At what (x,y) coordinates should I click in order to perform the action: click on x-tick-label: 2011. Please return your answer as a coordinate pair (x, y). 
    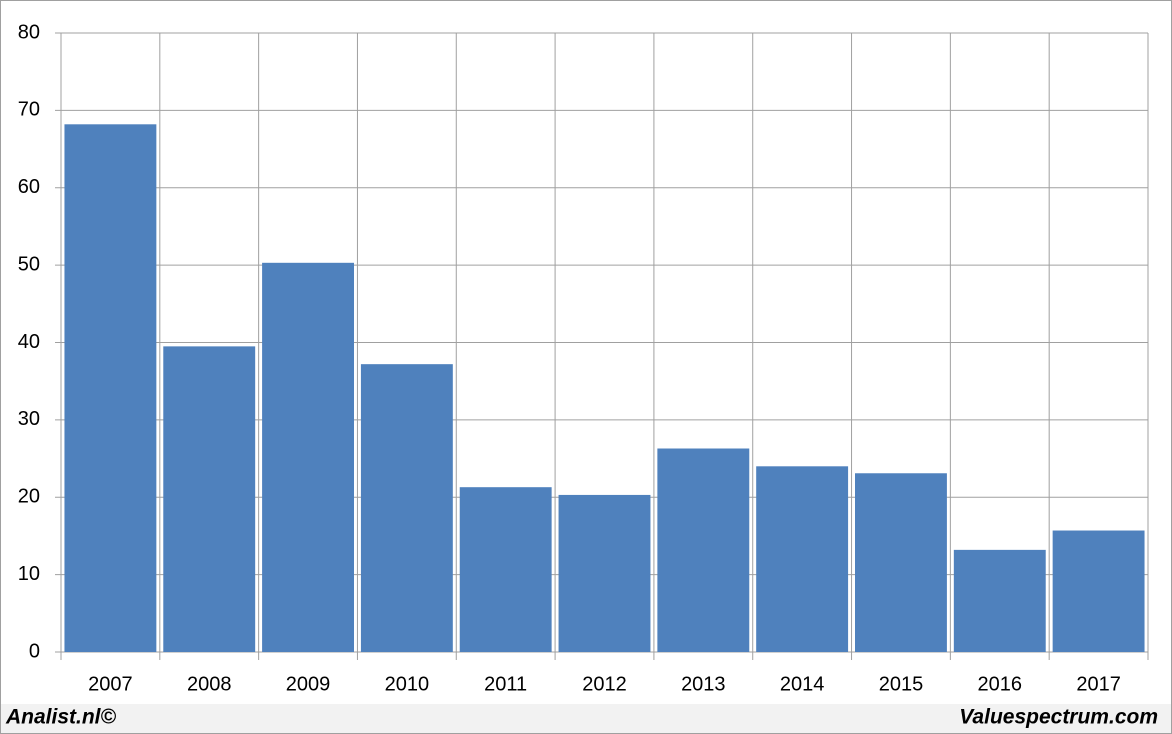
    Looking at the image, I should click on (505, 684).